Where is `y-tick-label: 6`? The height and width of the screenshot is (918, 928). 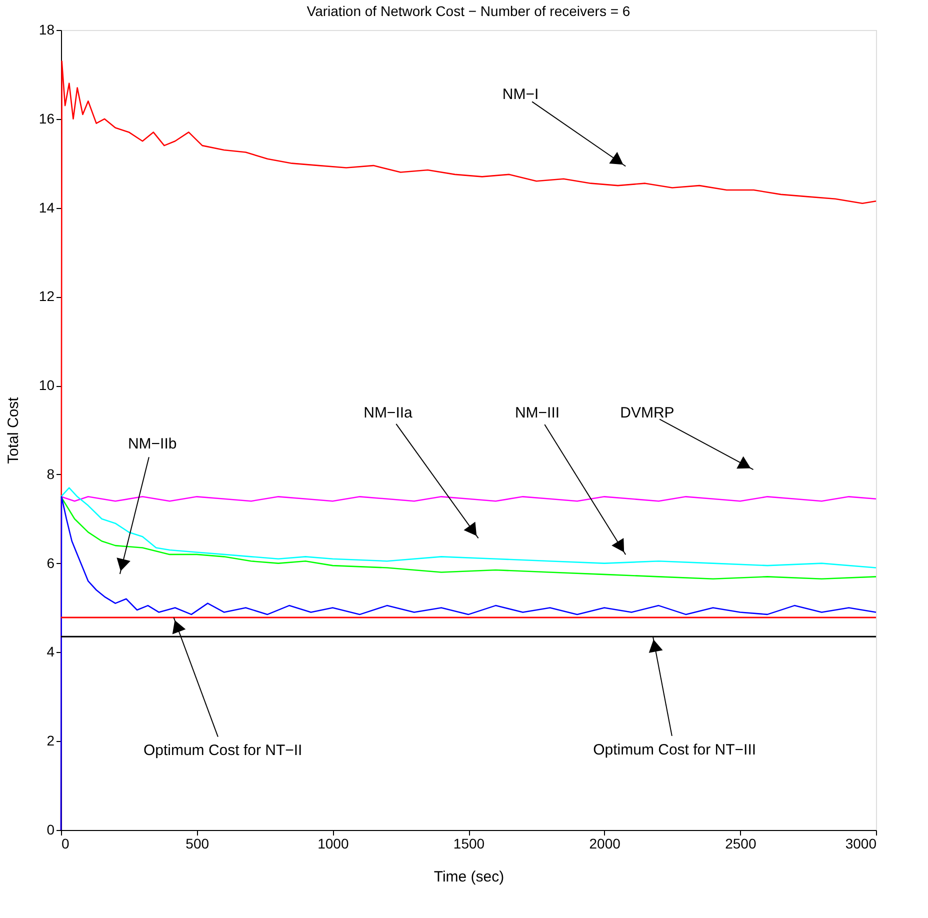
y-tick-label: 6 is located at coordinates (50, 562).